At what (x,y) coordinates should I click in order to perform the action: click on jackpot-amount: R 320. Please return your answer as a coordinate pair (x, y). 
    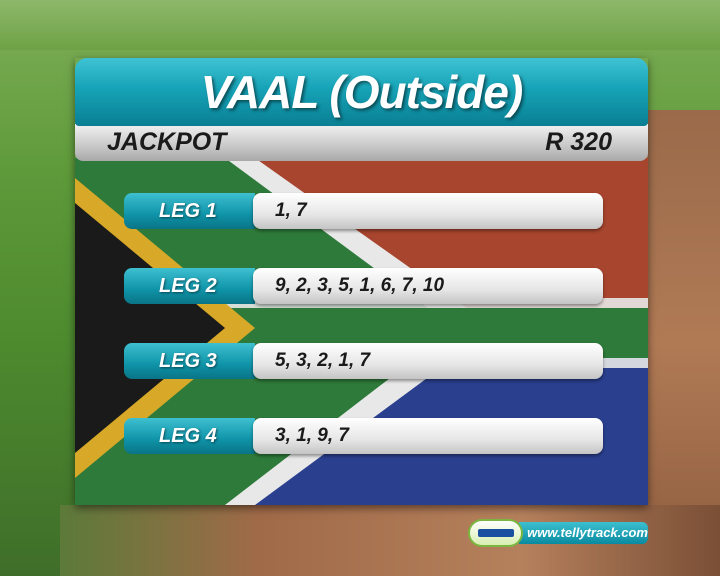
    Looking at the image, I should click on (578, 142).